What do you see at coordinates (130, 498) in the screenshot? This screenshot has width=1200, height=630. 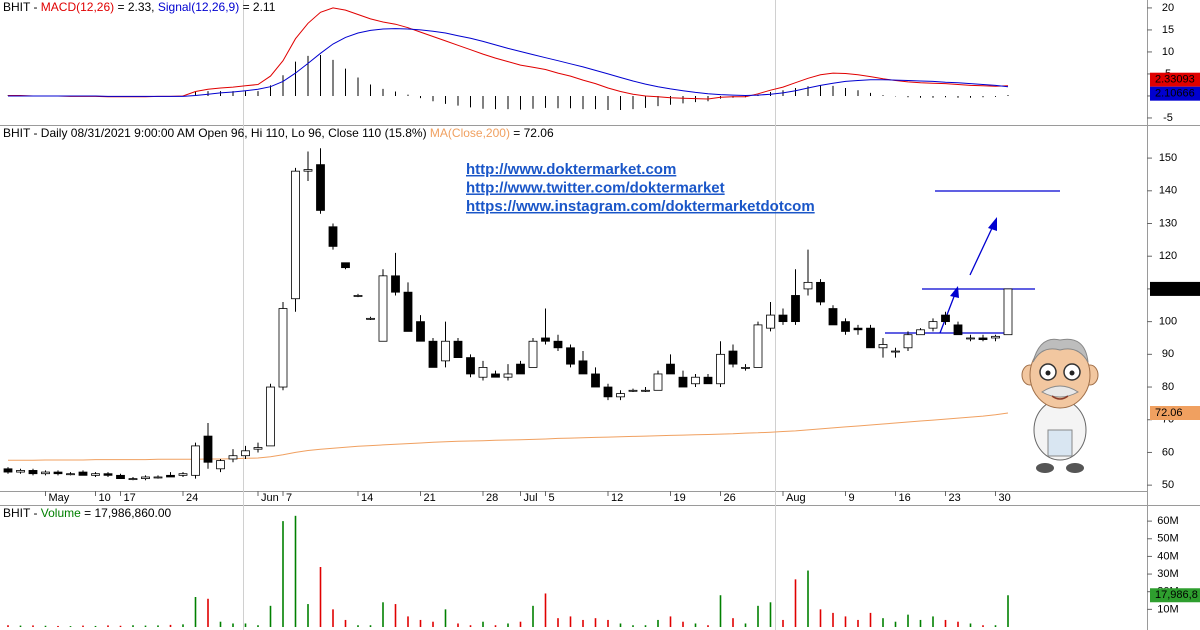 I see `x-tick-label: 17` at bounding box center [130, 498].